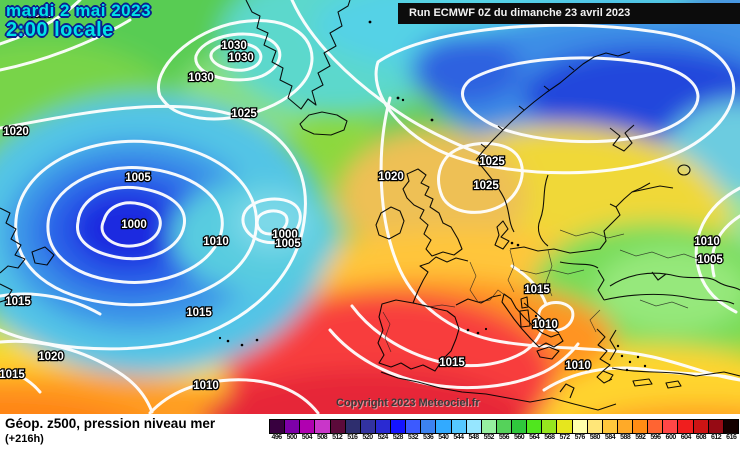 The image size is (740, 450). Describe the element at coordinates (60, 29) in the screenshot. I see `valid-time: 2:00 locale` at that location.